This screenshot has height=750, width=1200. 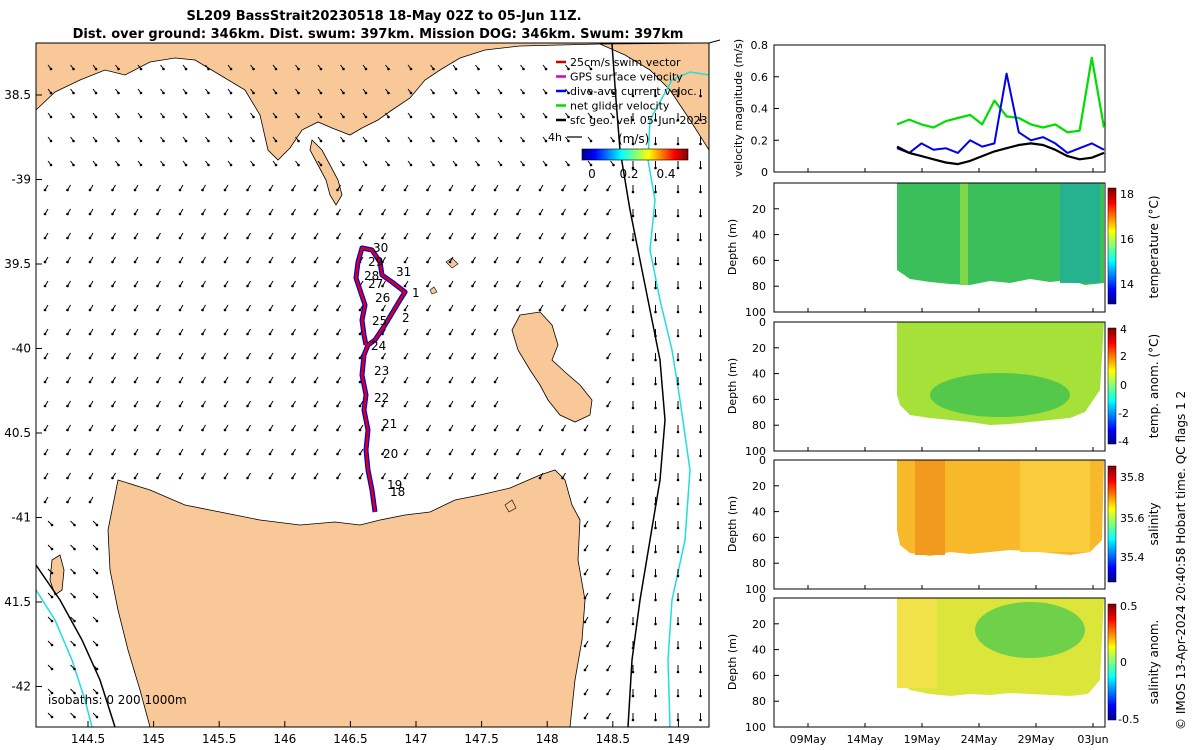 I want to click on track-day-label: 18, so click(x=397, y=492).